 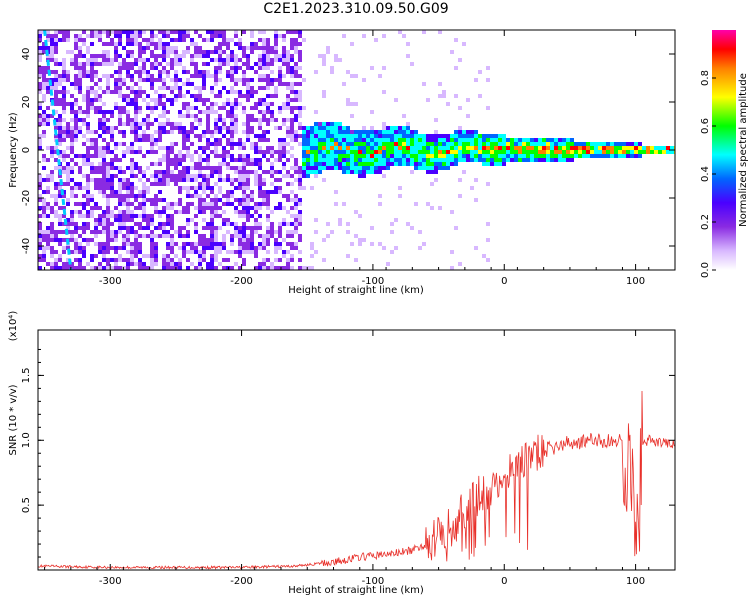 What do you see at coordinates (26, 246) in the screenshot?
I see `y-tick-label: -40` at bounding box center [26, 246].